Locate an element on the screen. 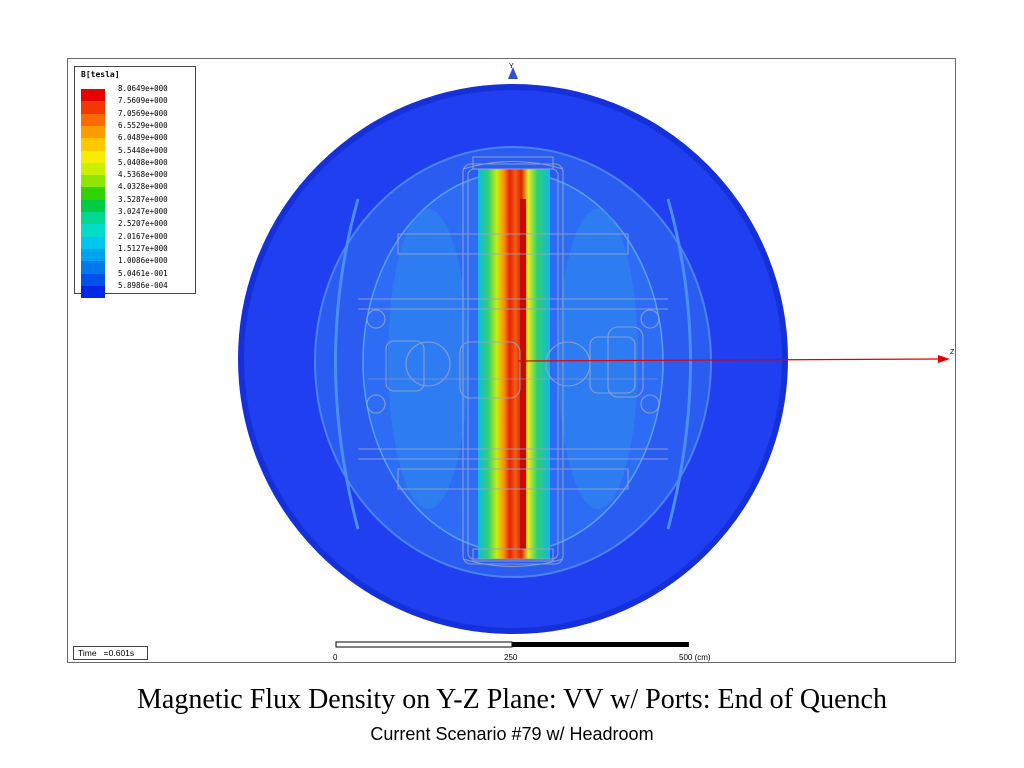 The height and width of the screenshot is (768, 1024). legend-entry: 5.5448e+000 is located at coordinates (137, 154).